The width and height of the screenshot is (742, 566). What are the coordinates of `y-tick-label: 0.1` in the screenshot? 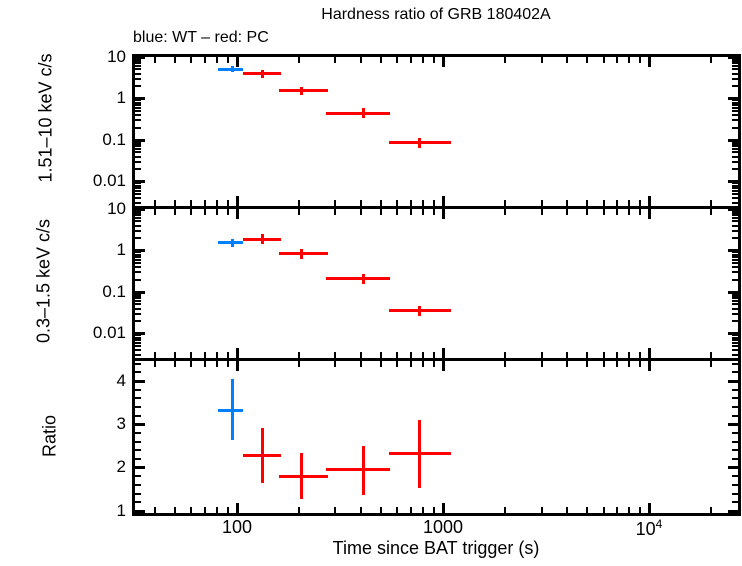 It's located at (114, 291).